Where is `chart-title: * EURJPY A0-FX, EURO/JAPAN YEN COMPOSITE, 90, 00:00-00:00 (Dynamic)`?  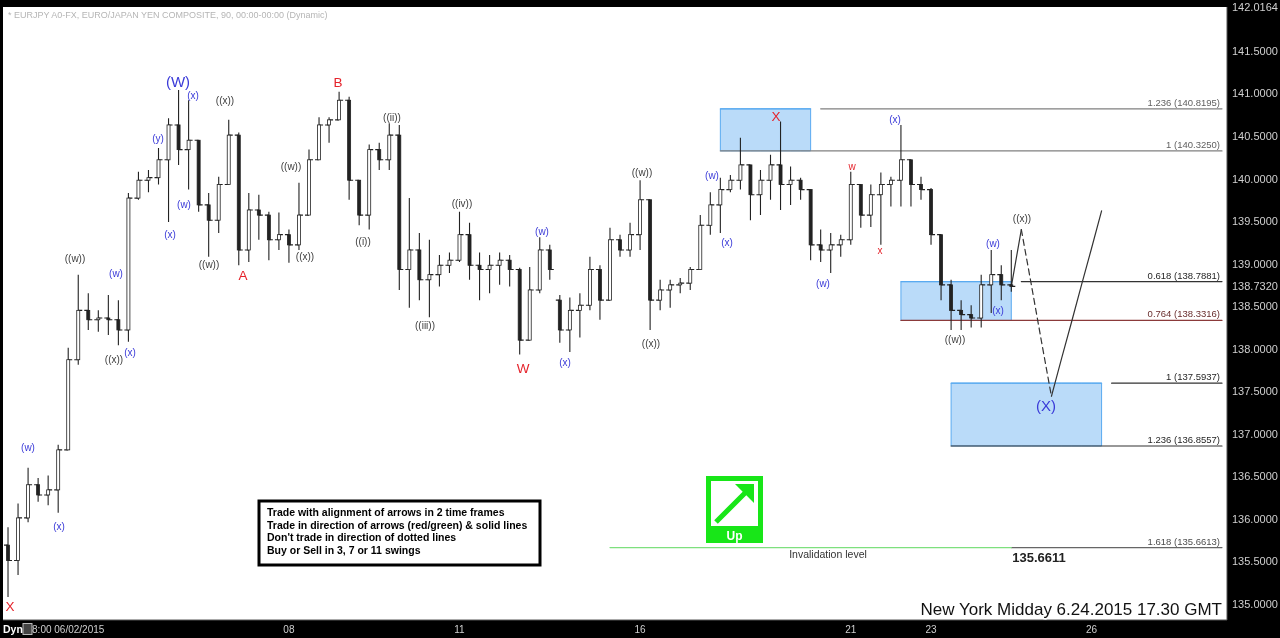
chart-title: * EURJPY A0-FX, EURO/JAPAN YEN COMPOSITE, 90, 00:00-00:00 (Dynamic) is located at coordinates (168, 15).